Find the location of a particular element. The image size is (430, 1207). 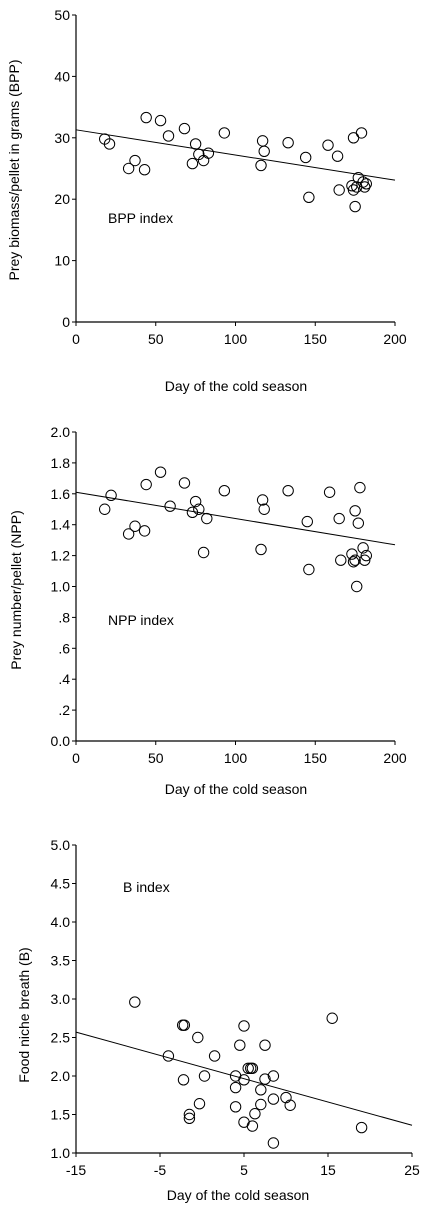

b-x-tick-label: -15 is located at coordinates (76, 1170).